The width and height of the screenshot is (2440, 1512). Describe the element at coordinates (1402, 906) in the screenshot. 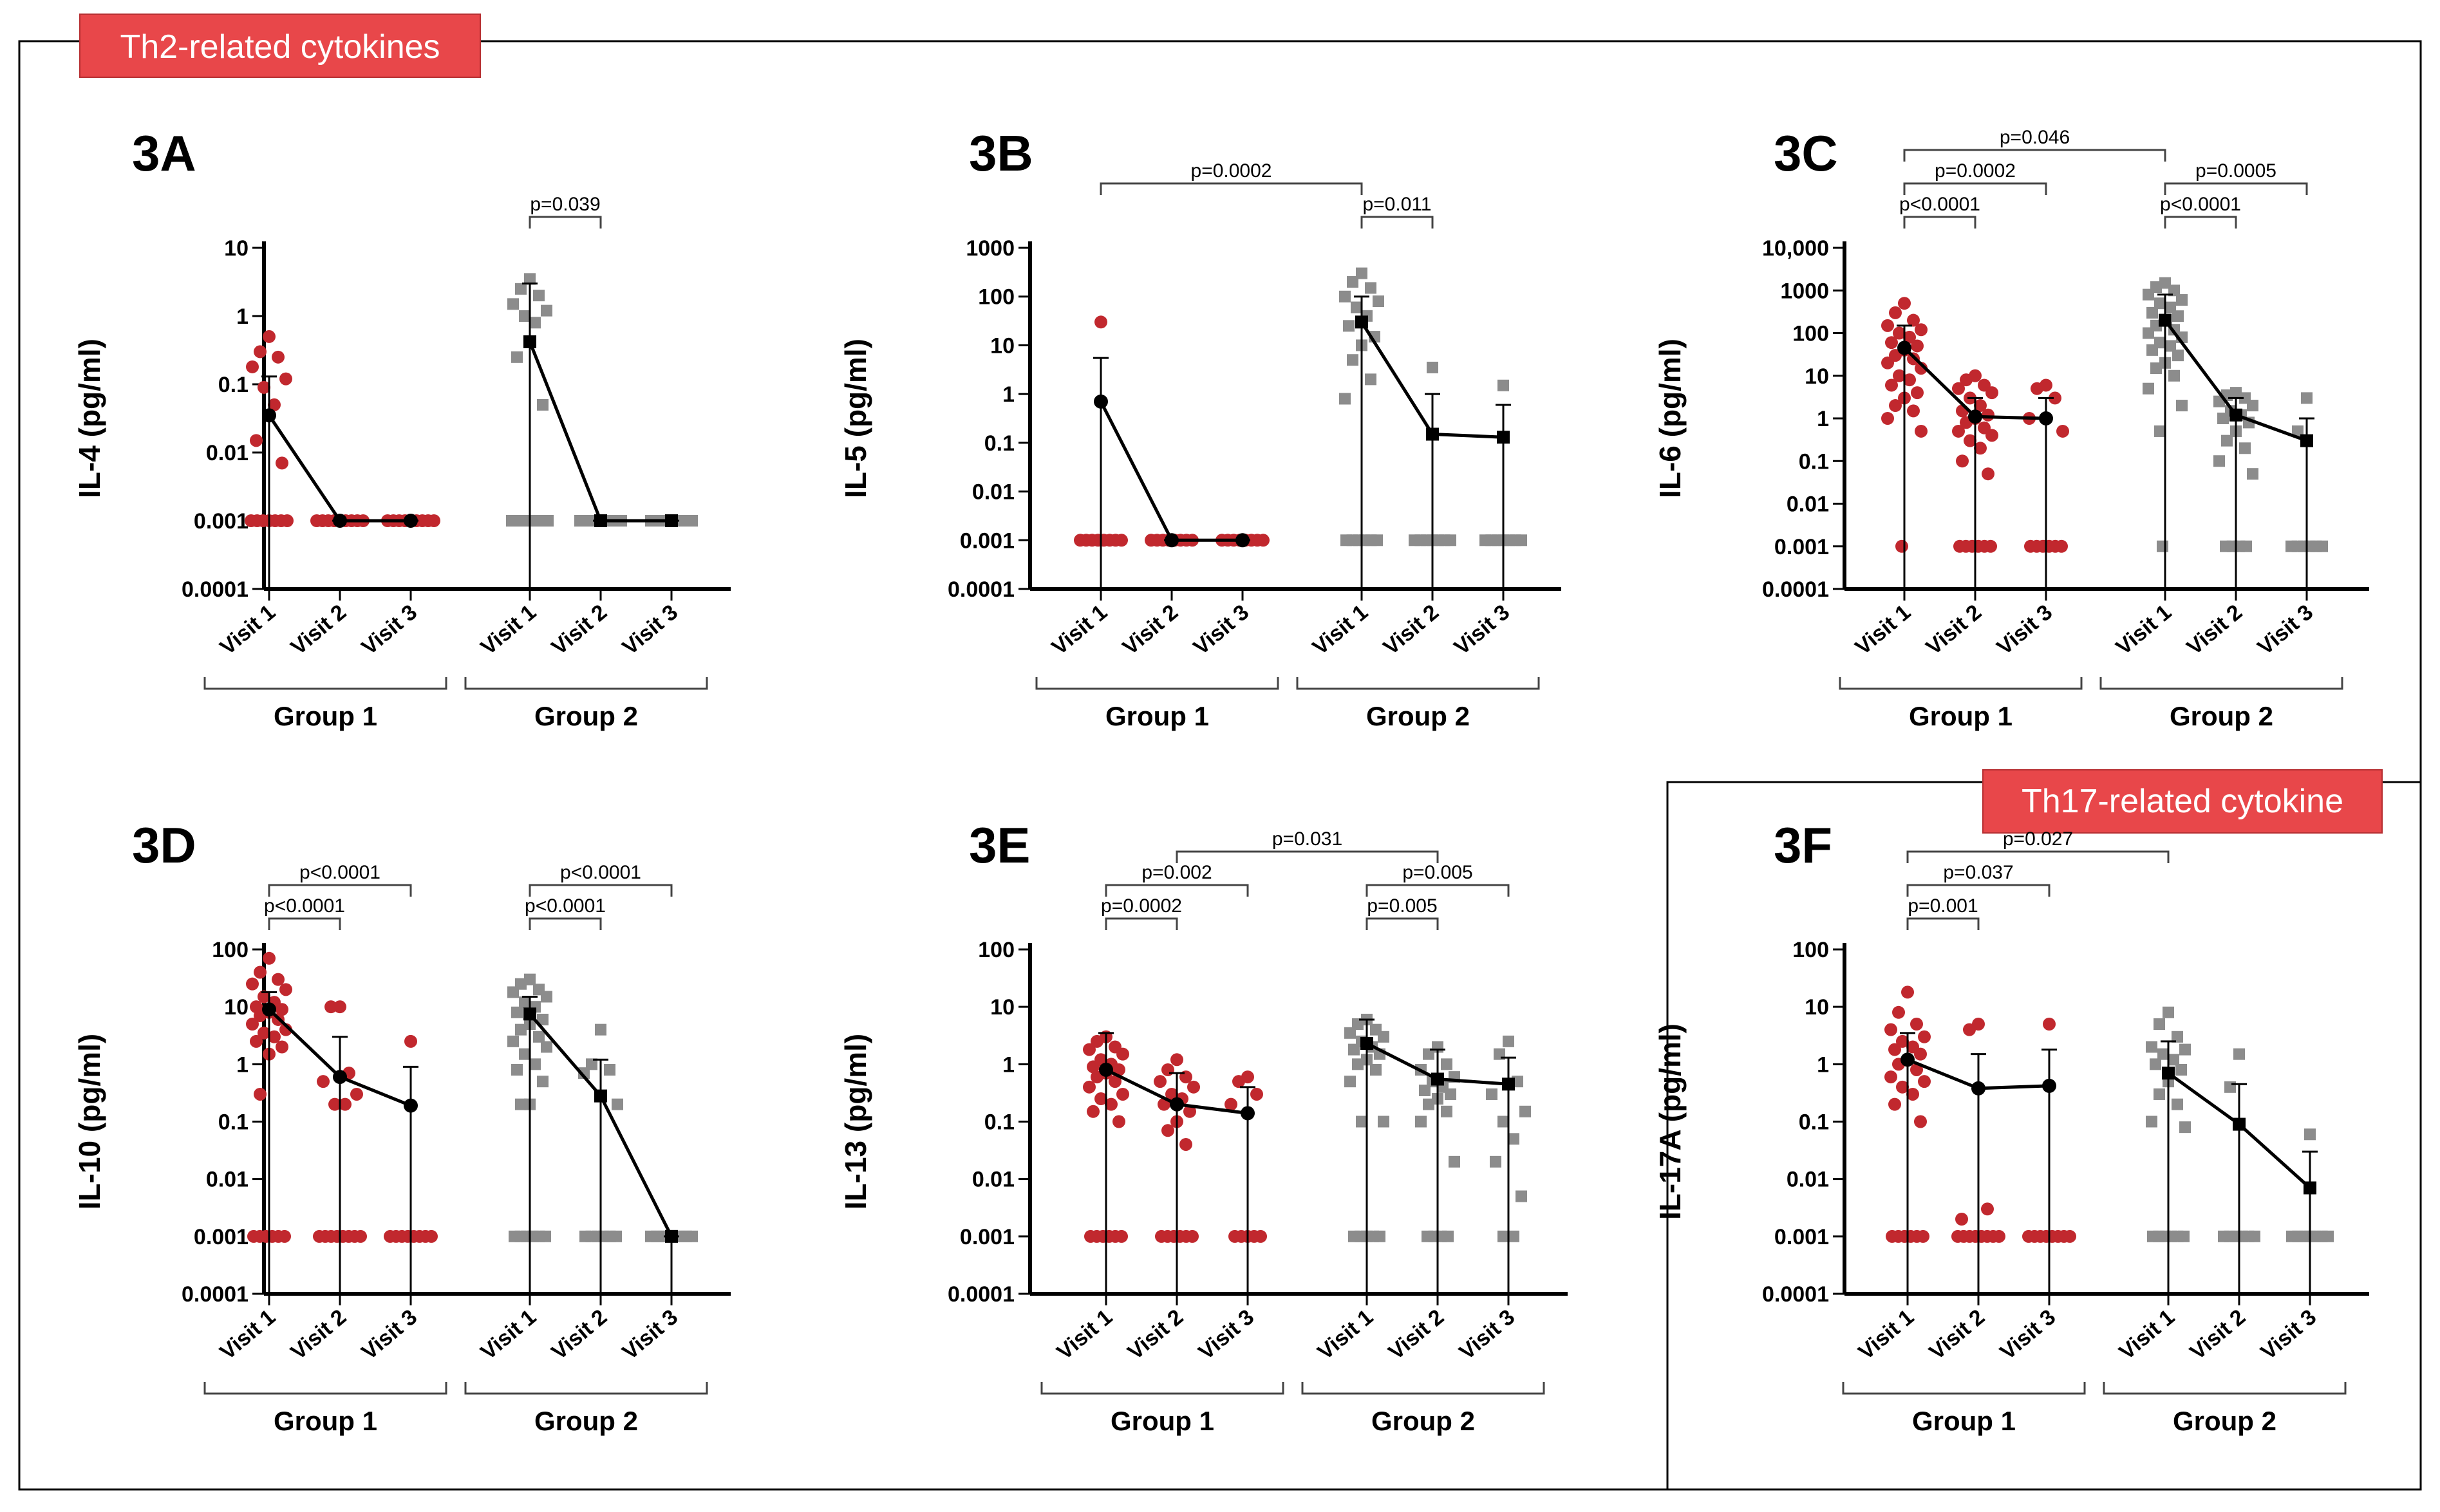

I see `p-value-label: p=0.005` at that location.